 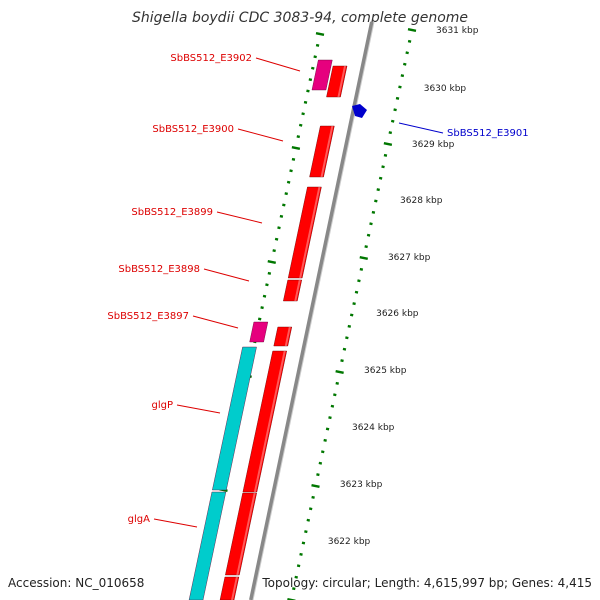 I want to click on gene-sbbs512-e3899, so click(x=304, y=232).